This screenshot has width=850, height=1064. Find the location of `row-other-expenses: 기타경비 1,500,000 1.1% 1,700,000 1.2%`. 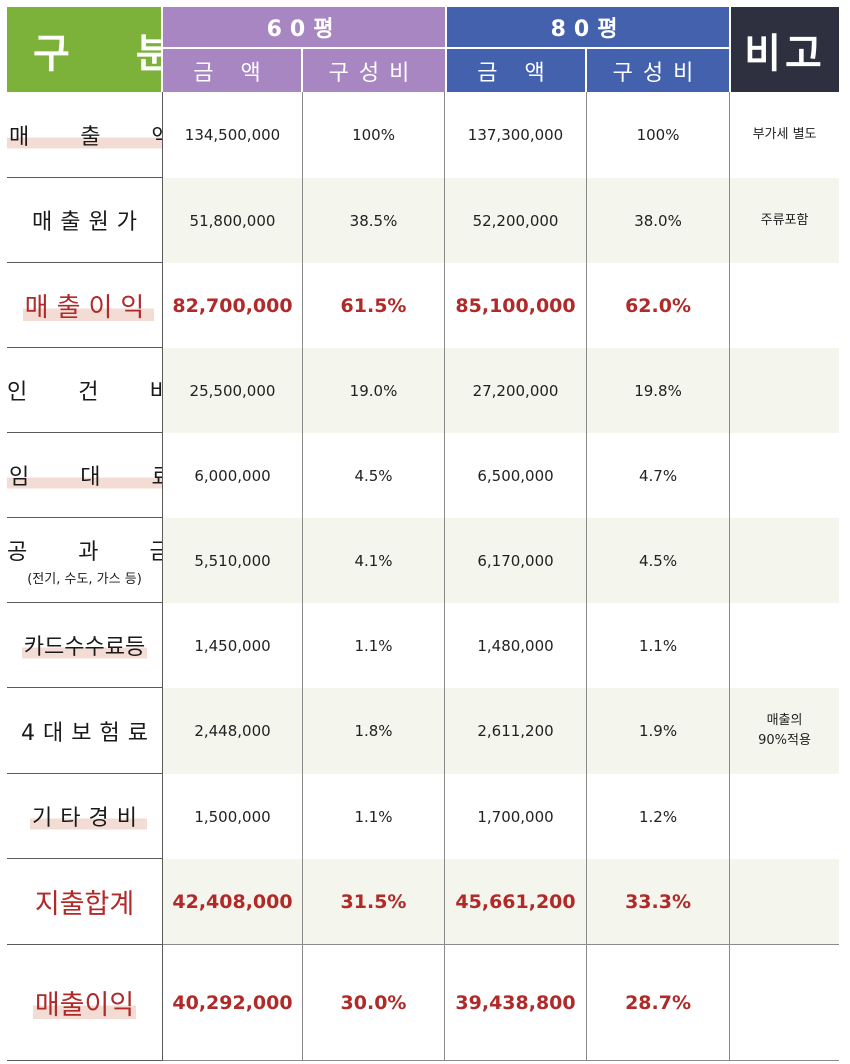

row-other-expenses: 기타경비 1,500,000 1.1% 1,700,000 1.2% is located at coordinates (423, 816).